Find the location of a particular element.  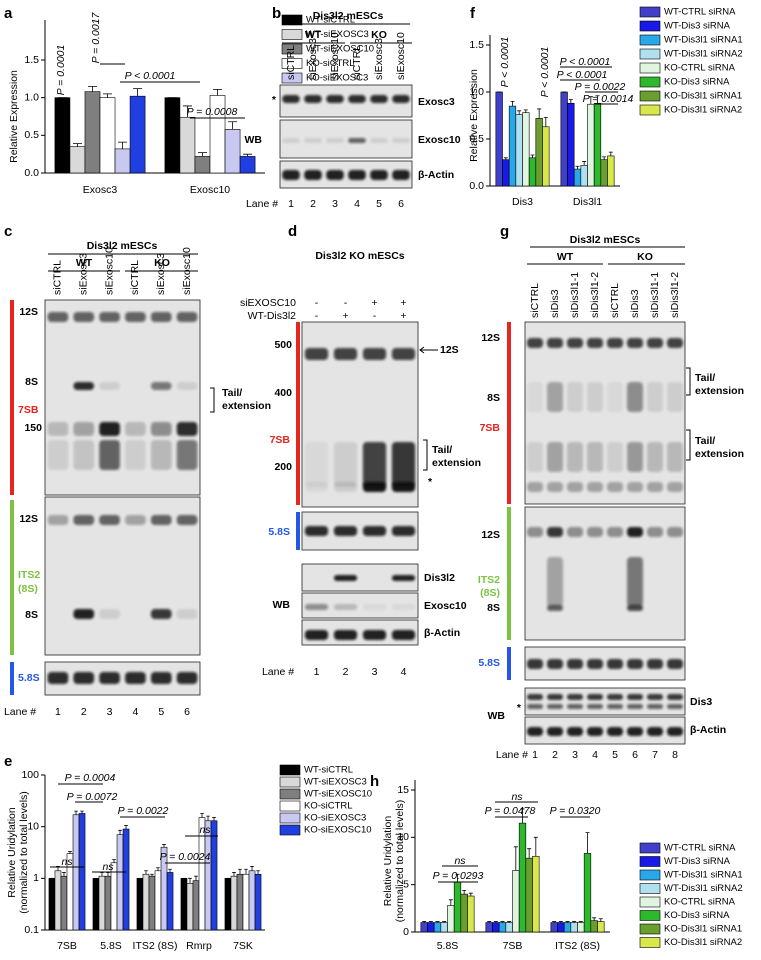

panel-letter: e is located at coordinates (8, 761).